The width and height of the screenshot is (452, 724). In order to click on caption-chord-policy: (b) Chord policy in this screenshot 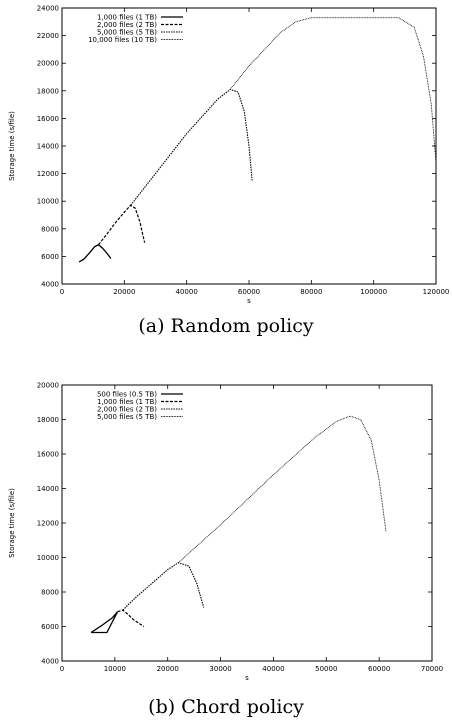, I will do `click(226, 707)`.